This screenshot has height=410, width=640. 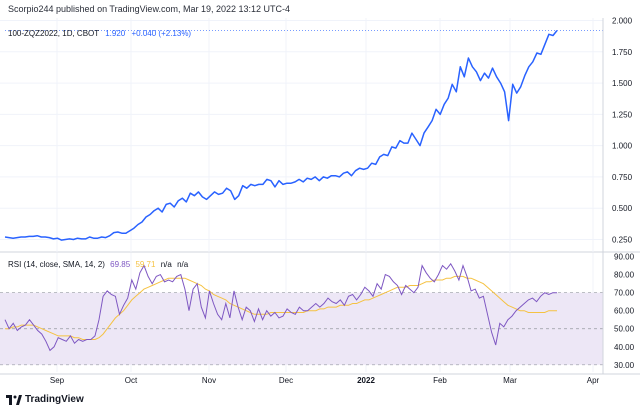 What do you see at coordinates (624, 365) in the screenshot?
I see `rsi-tick-label: 30.00` at bounding box center [624, 365].